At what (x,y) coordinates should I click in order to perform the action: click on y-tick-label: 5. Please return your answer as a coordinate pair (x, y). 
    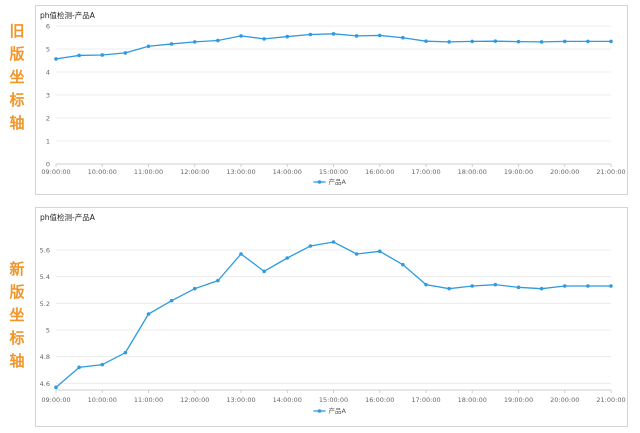
    Looking at the image, I should click on (48, 50).